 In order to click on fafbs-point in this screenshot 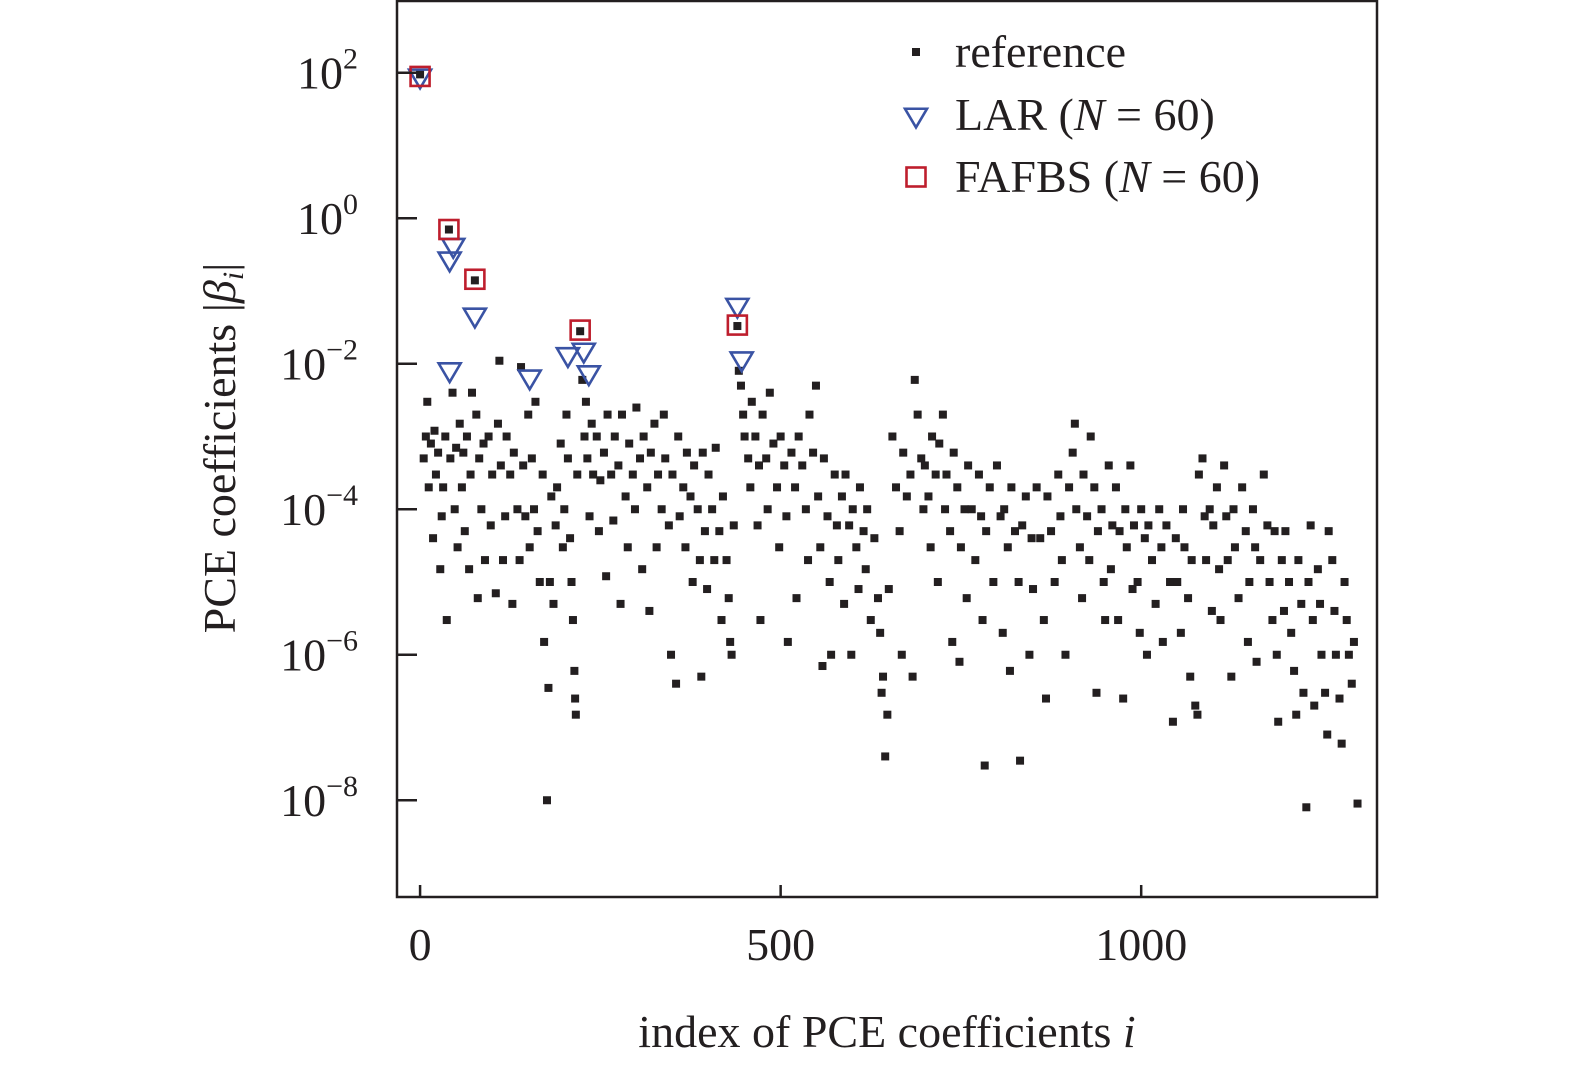, I will do `click(580, 330)`.